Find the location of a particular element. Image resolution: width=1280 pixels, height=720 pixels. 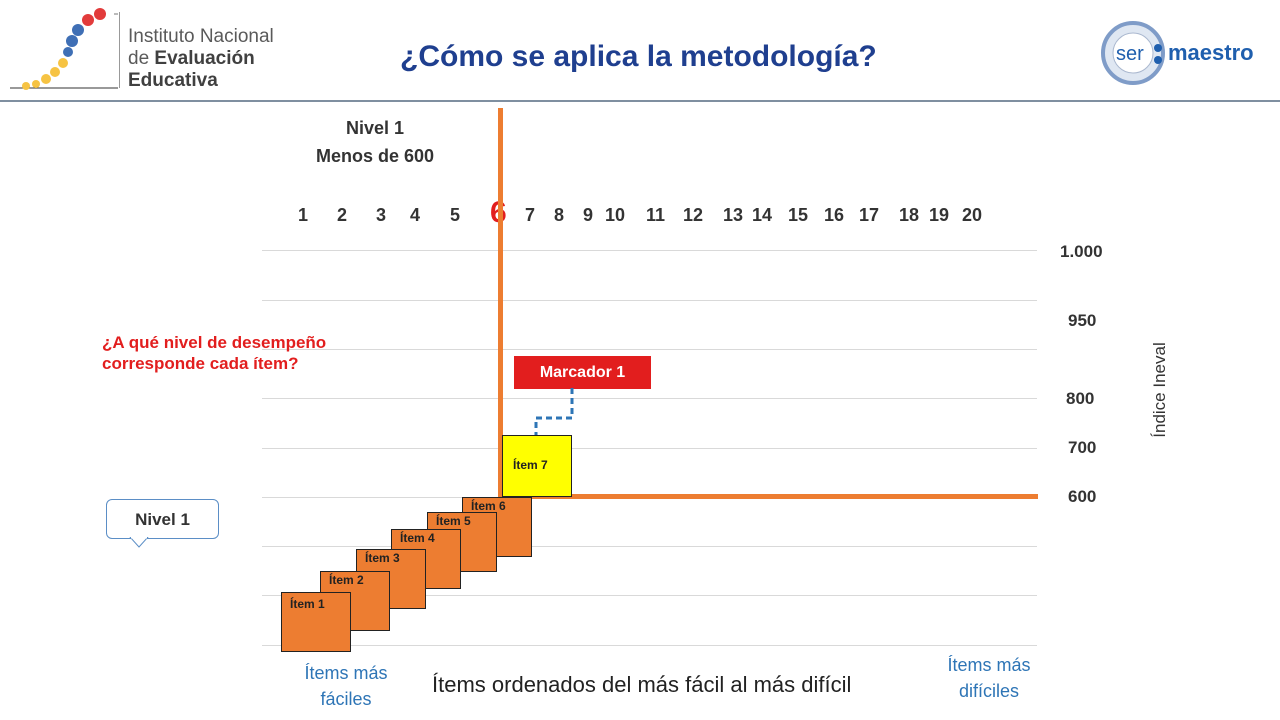

y-axis-label: Índice Ineval is located at coordinates (1159, 390).